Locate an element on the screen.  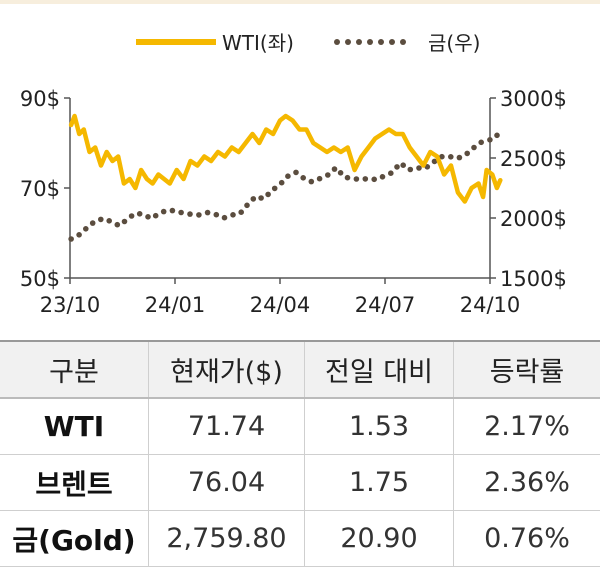
chart-legend: WTI(좌) 금(우) is located at coordinates (308, 43).